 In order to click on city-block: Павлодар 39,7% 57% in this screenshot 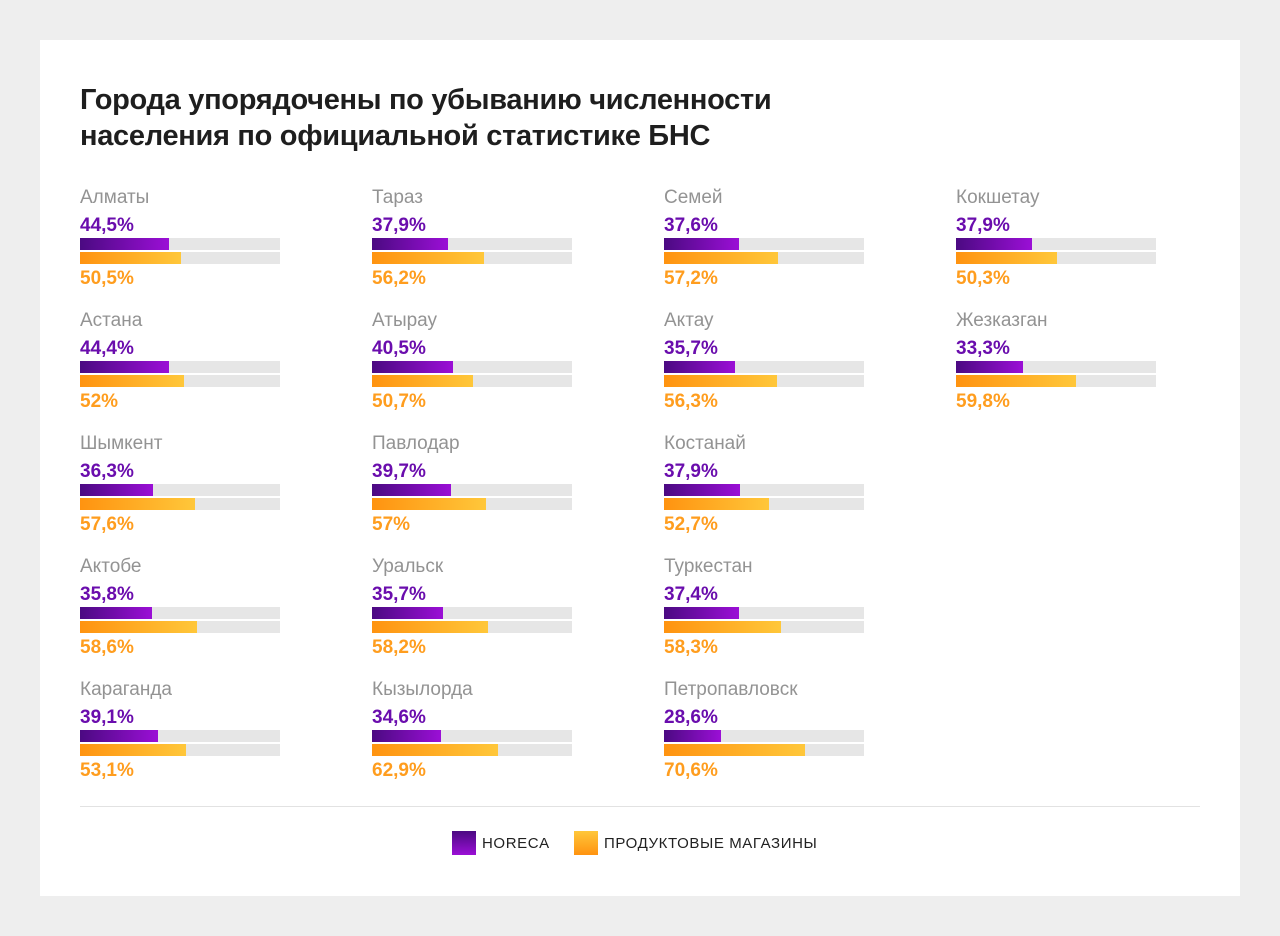, I will do `click(472, 486)`.